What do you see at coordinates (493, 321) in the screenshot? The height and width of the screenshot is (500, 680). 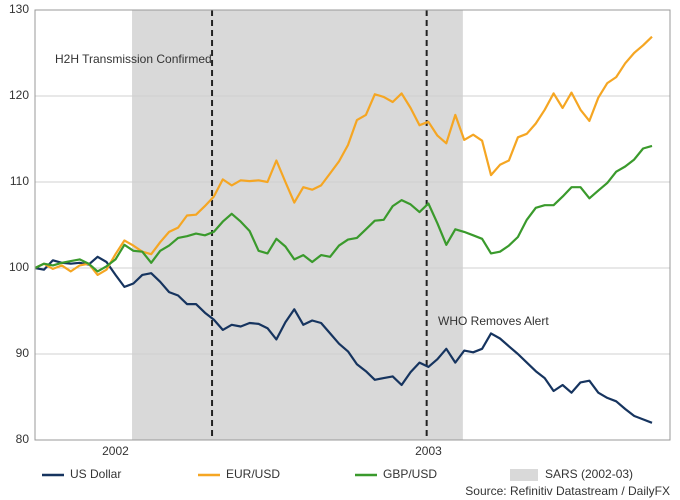 I see `event-label: WHO Removes Alert` at bounding box center [493, 321].